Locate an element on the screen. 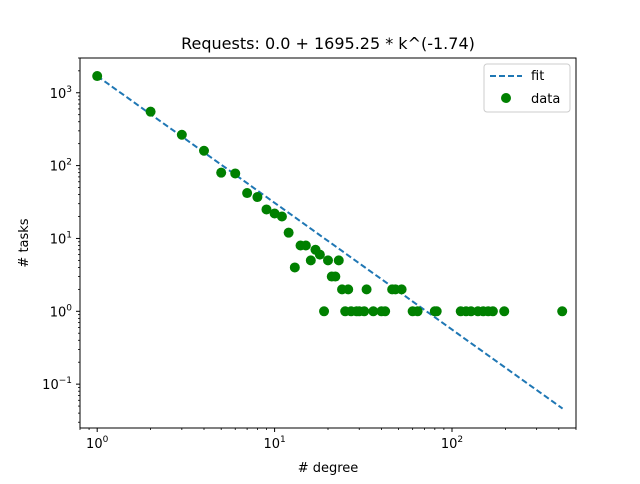  y-tick-label: 10² is located at coordinates (61, 166).